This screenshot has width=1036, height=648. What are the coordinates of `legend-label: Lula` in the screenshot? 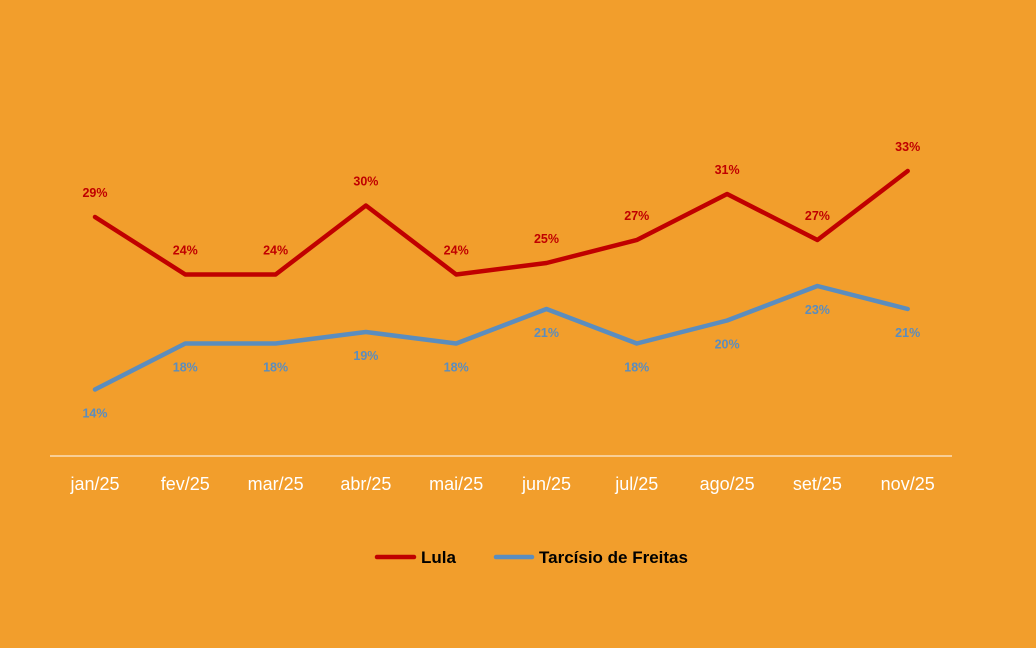 It's located at (438, 557).